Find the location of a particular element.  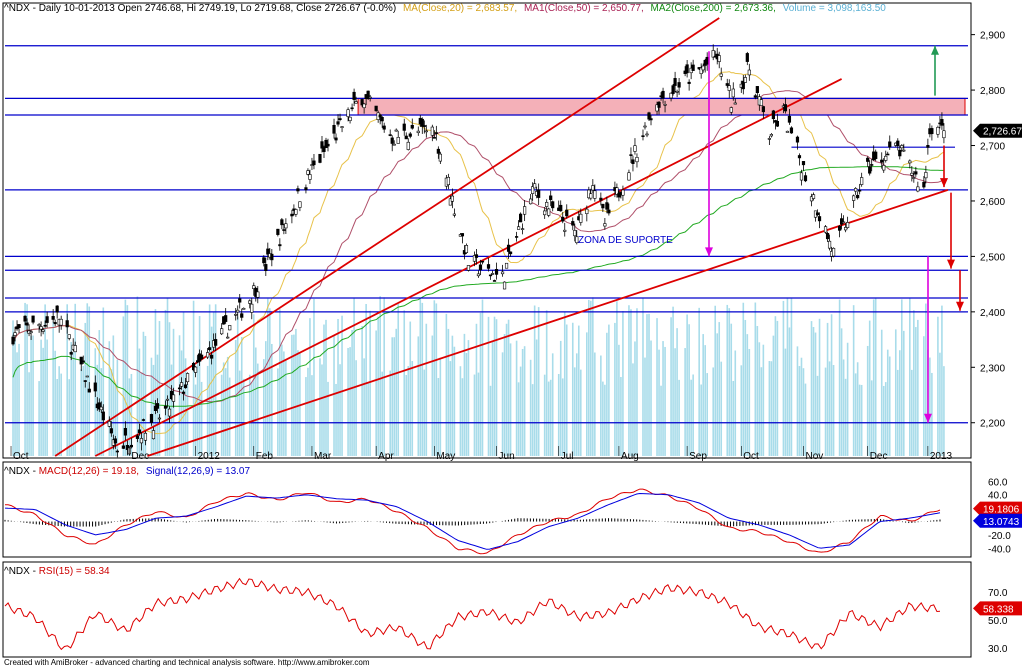

header-volume: Volume = 3,098,163.50 is located at coordinates (835, 8).